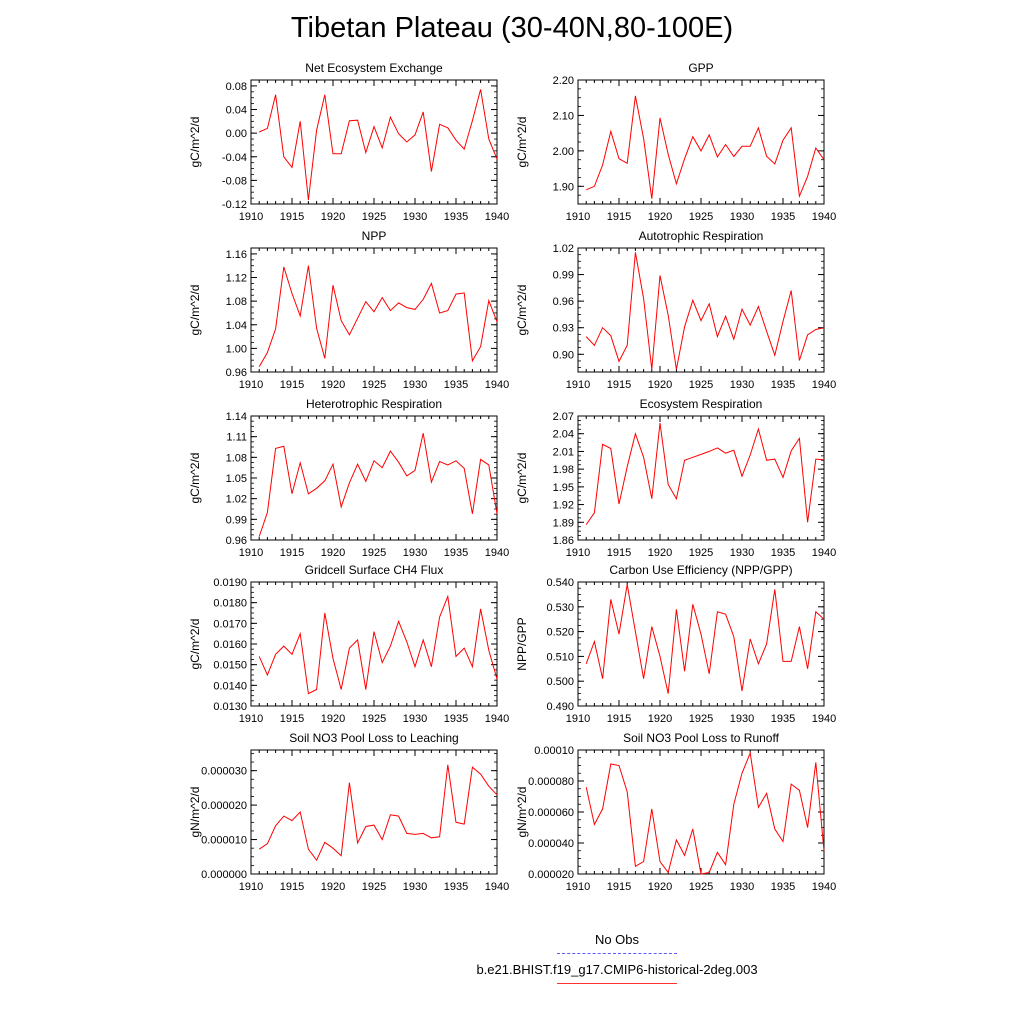 This screenshot has width=1024, height=1024. Describe the element at coordinates (195, 812) in the screenshot. I see `y-axis-label: gN/m^2/d` at that location.